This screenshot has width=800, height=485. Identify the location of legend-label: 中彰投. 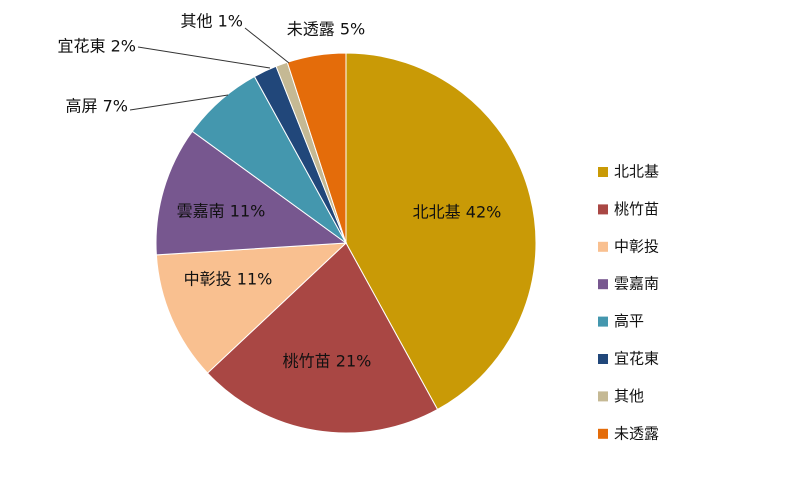
(636, 246).